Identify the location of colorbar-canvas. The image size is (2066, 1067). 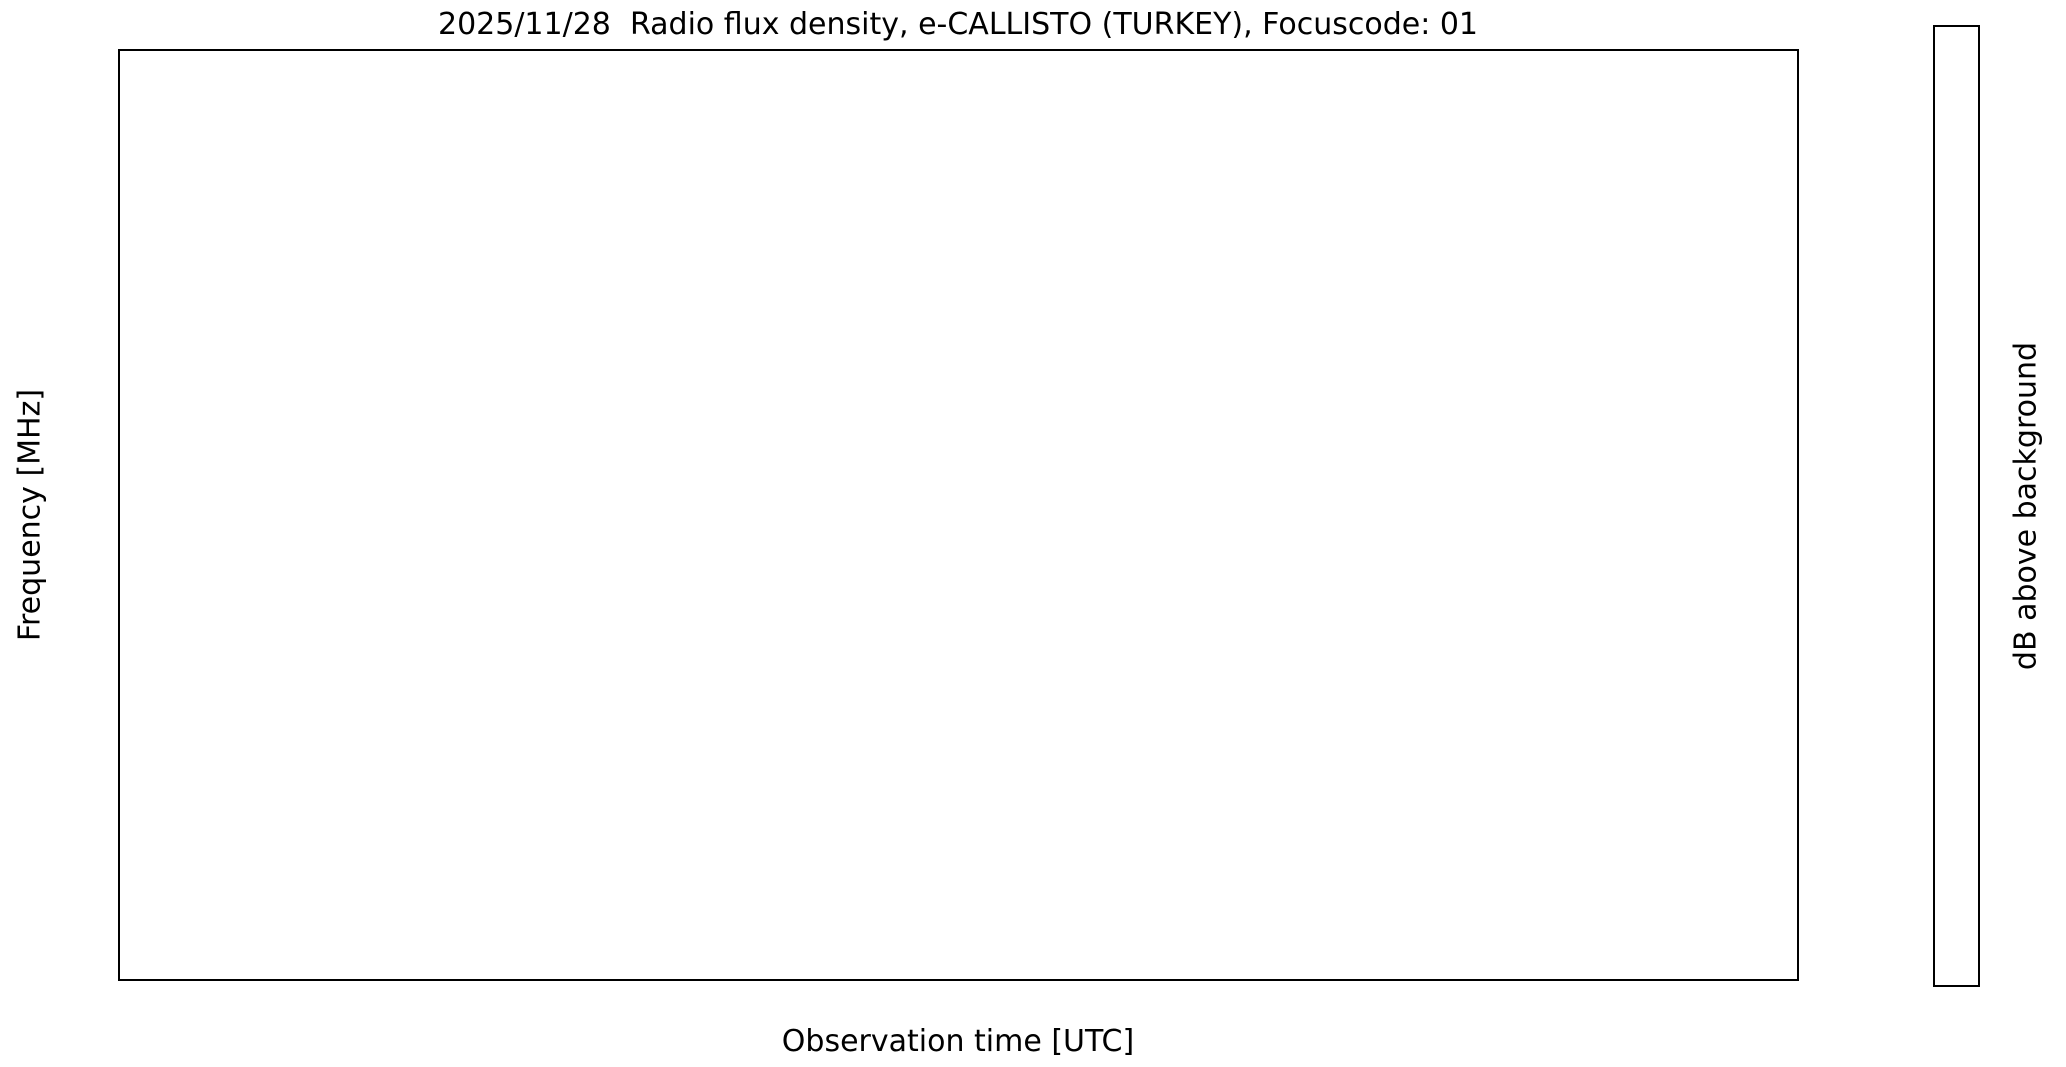
(2000, 102).